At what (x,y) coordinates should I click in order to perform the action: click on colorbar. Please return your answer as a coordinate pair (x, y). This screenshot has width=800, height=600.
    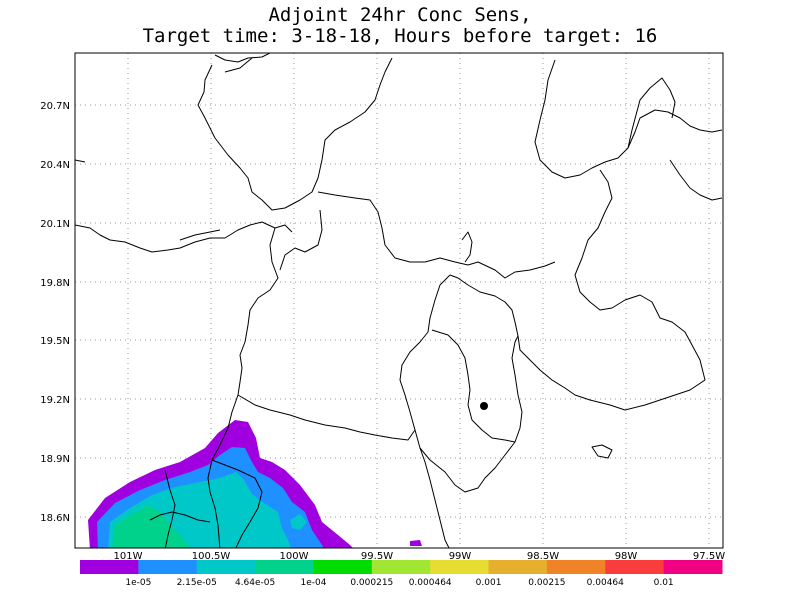
    Looking at the image, I should click on (401, 567).